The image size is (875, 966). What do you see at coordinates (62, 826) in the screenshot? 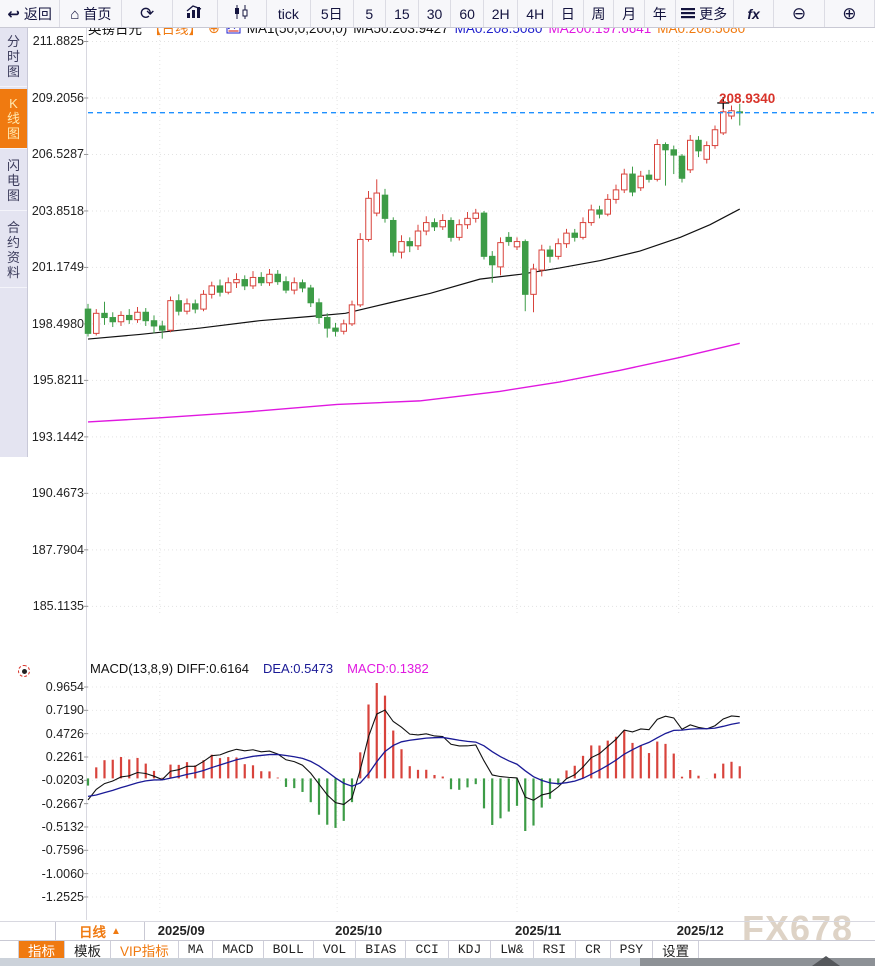
I see `macd-axis-label: -0.5132` at bounding box center [62, 826].